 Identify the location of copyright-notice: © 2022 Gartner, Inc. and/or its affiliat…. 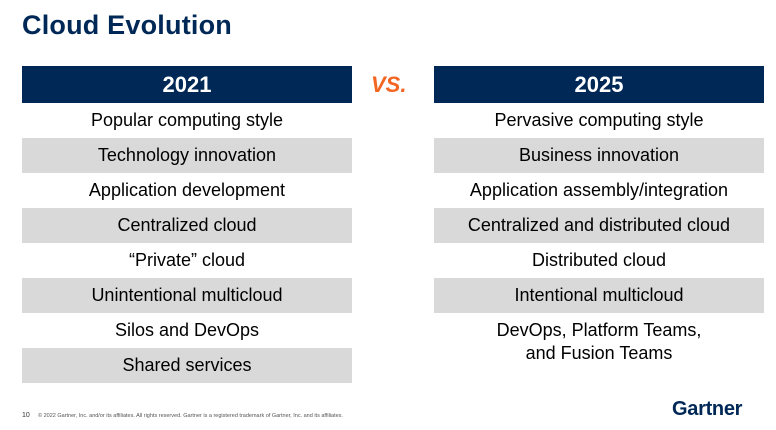
(190, 416).